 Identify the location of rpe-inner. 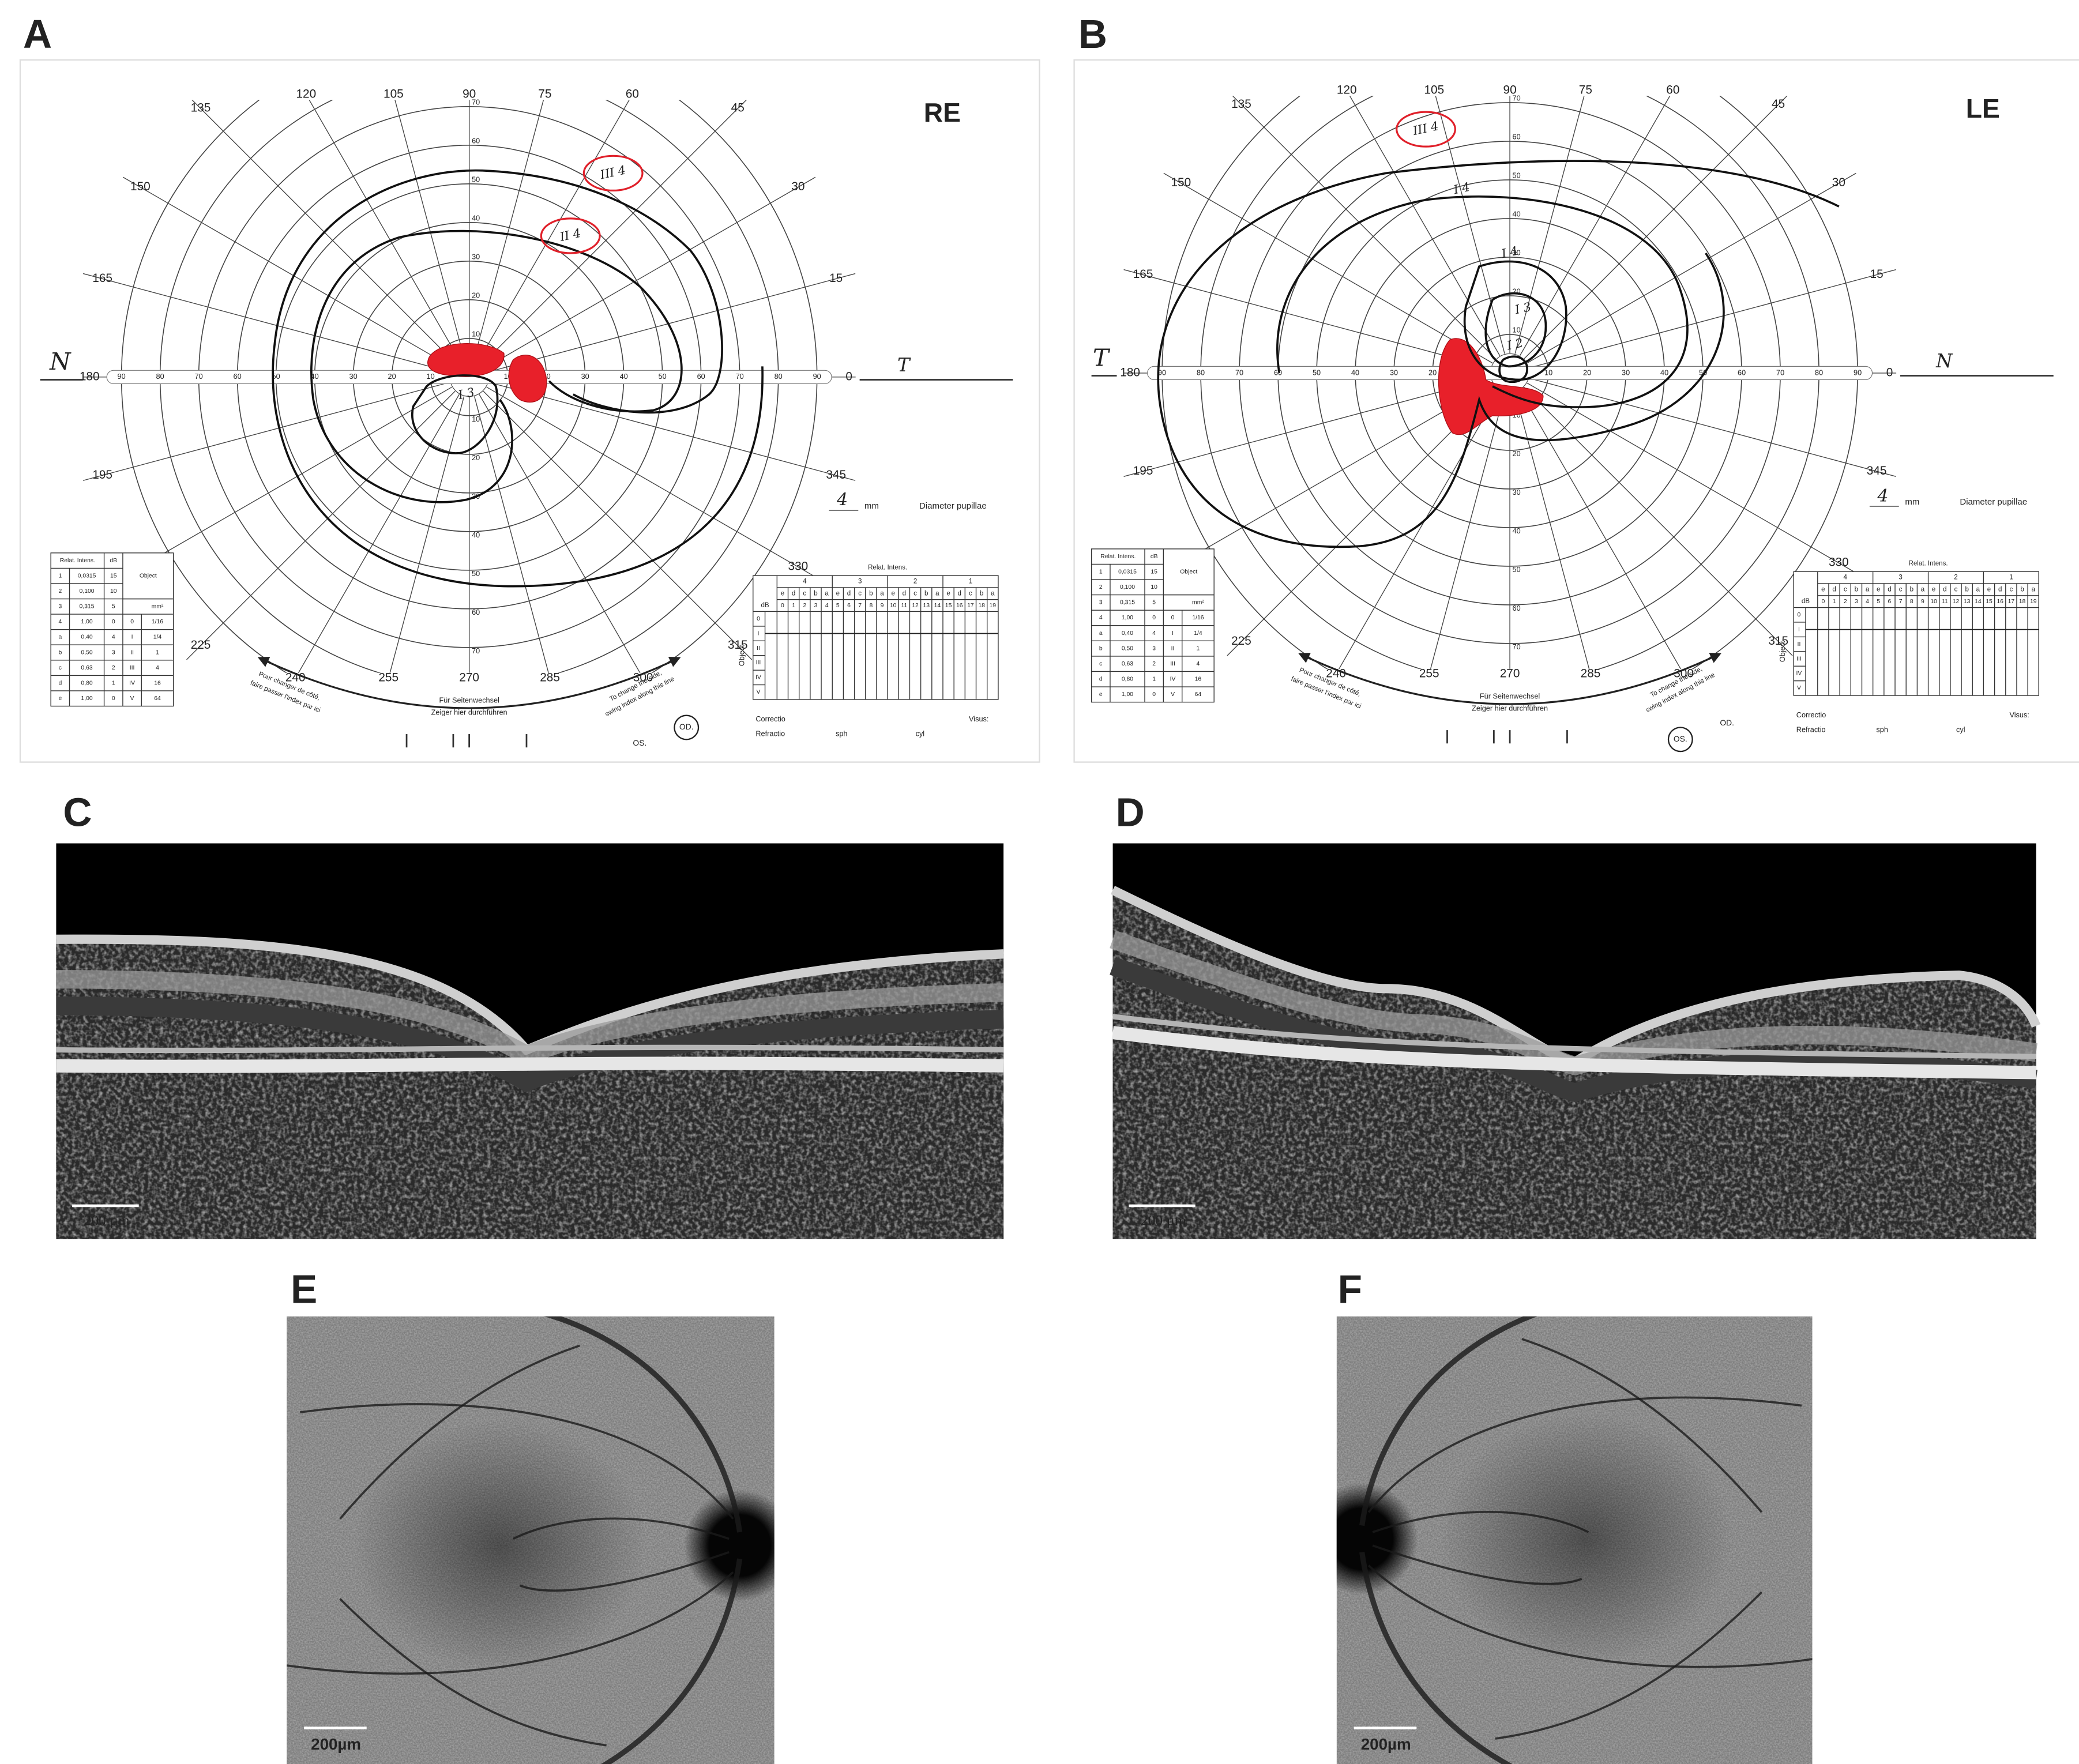
(1574, 1036).